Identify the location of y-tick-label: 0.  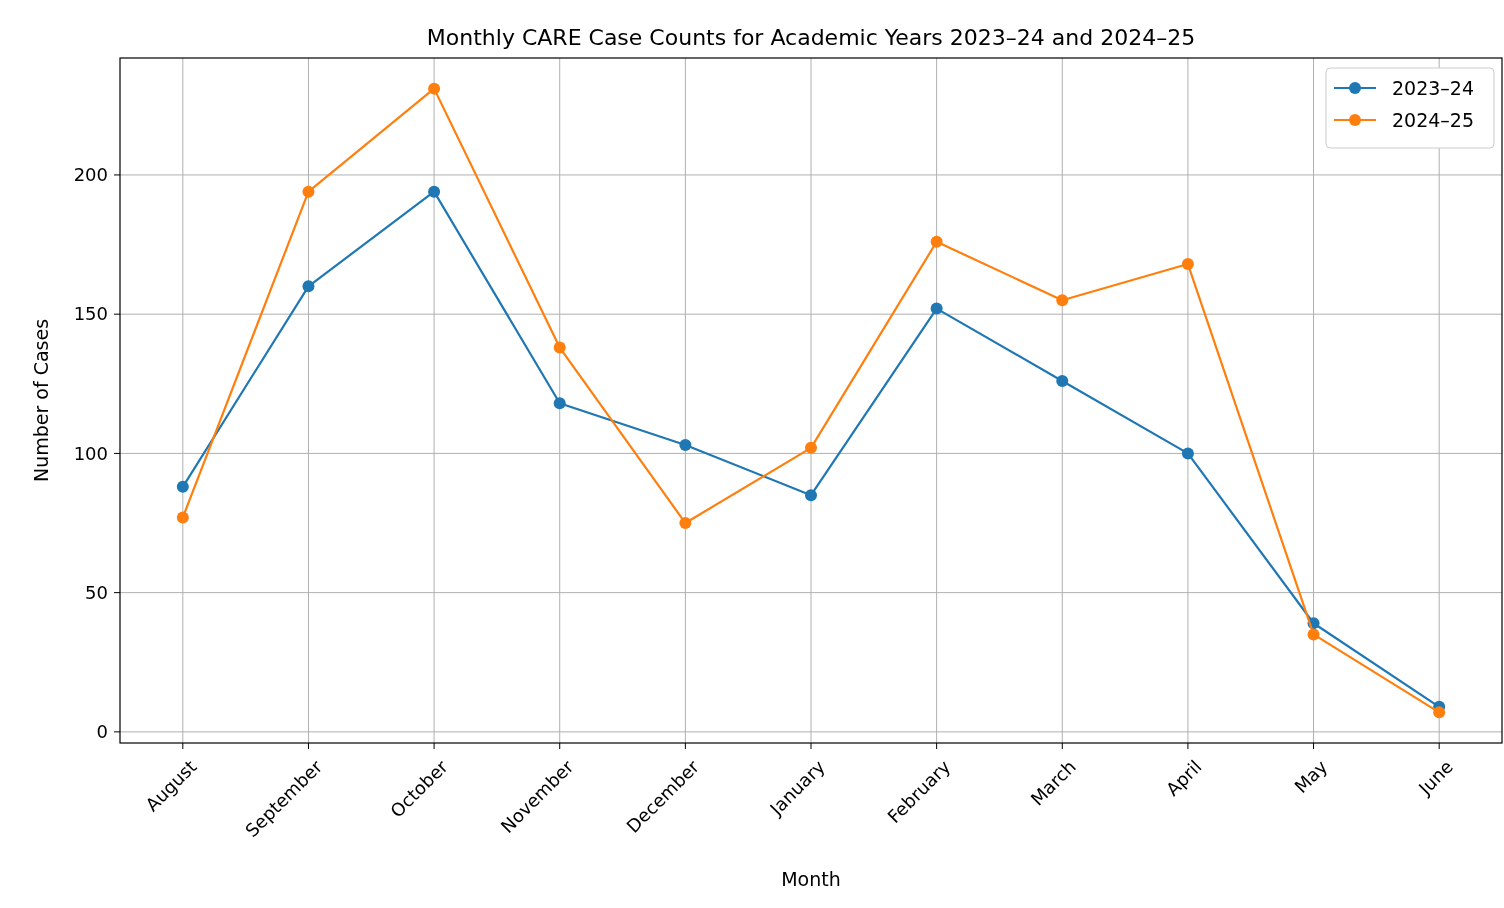
(102, 732).